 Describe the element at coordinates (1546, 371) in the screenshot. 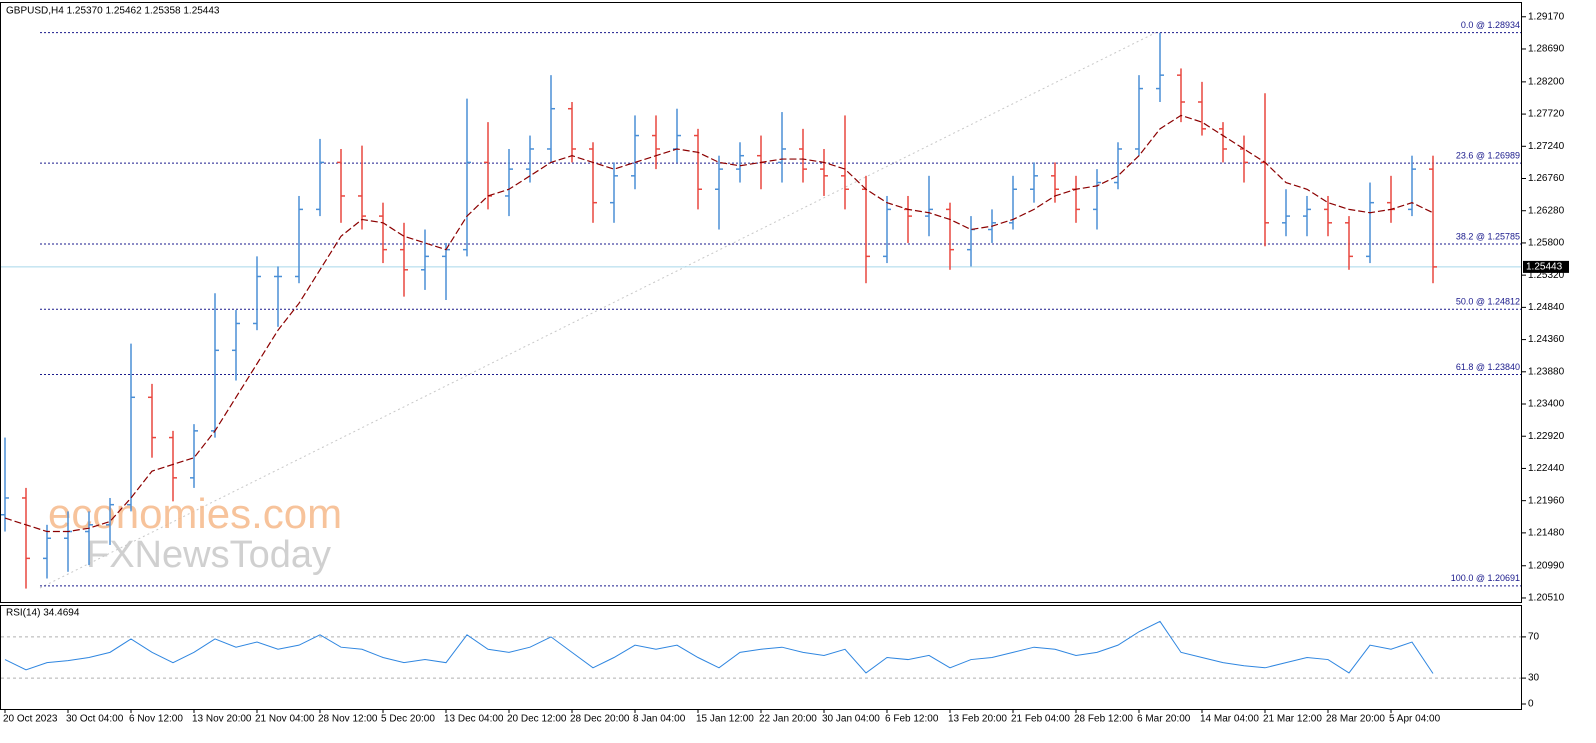

I see `y-tick-label: 1.23880` at that location.